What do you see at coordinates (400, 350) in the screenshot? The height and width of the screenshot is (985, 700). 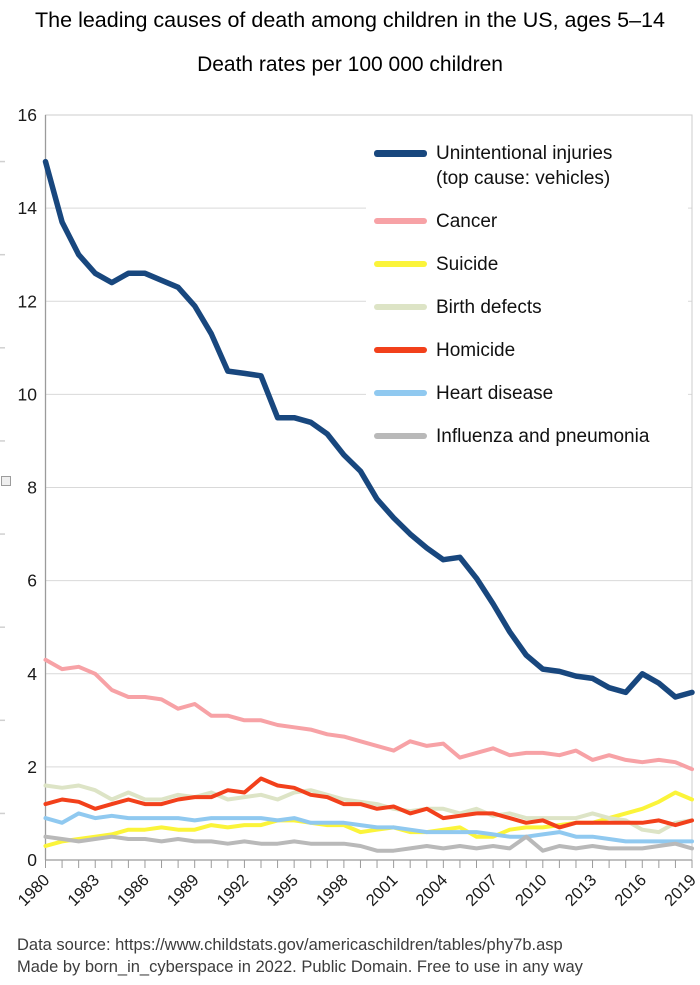 I see `legend-swatch-homicide` at bounding box center [400, 350].